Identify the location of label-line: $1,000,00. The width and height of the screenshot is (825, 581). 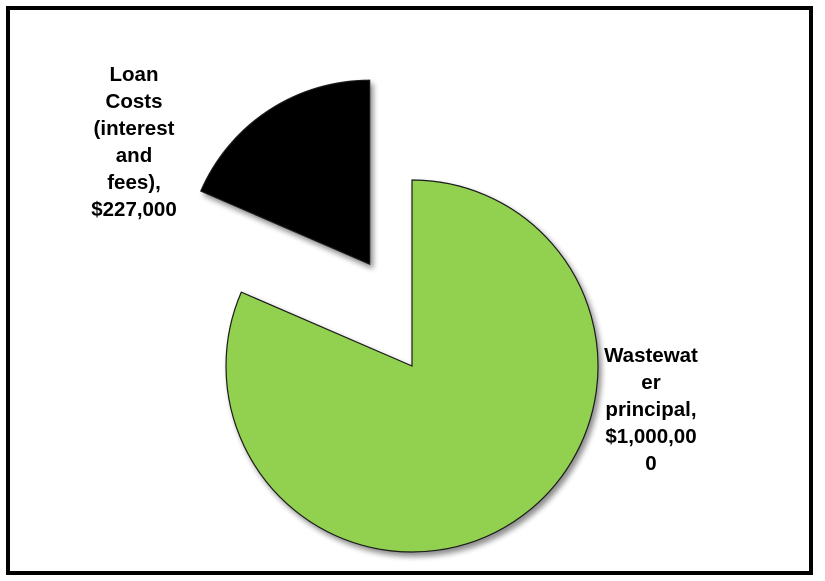
(651, 436).